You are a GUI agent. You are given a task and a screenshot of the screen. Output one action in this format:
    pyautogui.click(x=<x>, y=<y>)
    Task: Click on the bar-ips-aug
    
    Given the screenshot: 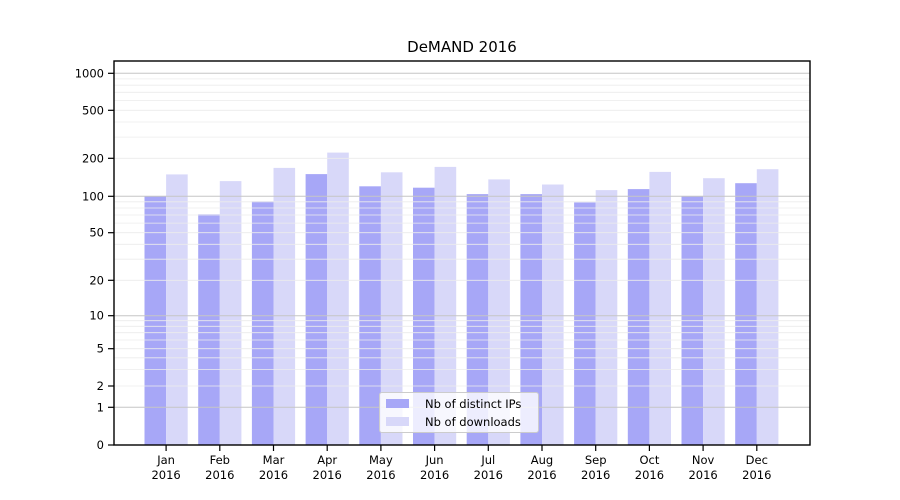 What is the action you would take?
    pyautogui.click(x=531, y=319)
    